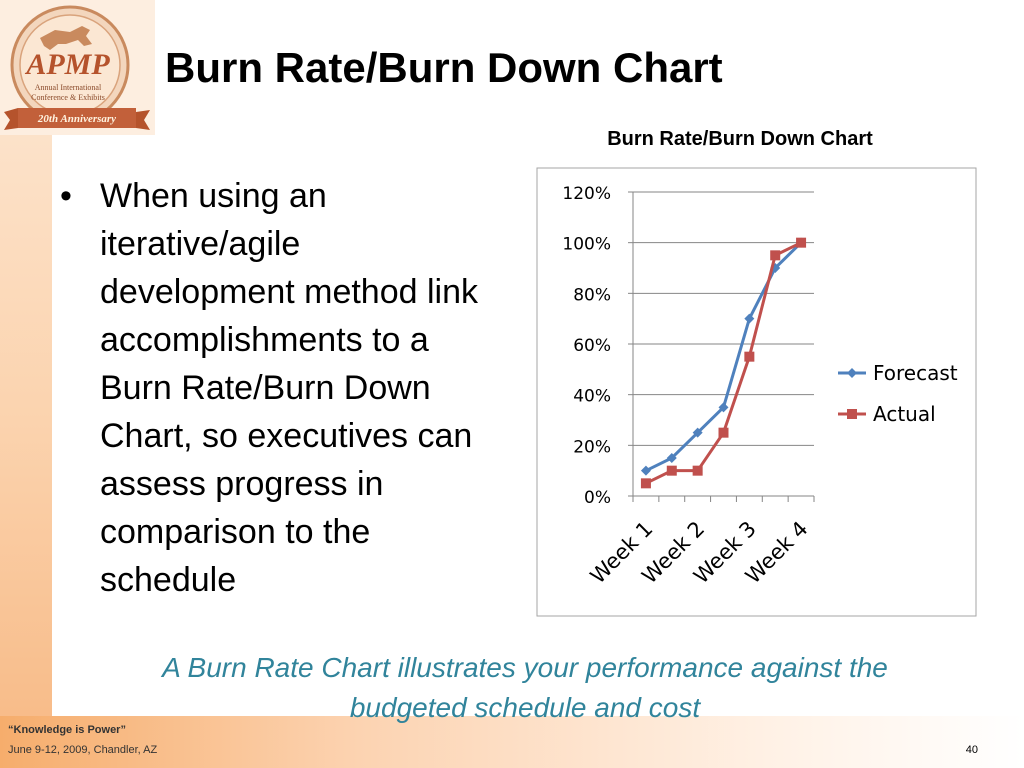 This screenshot has height=768, width=1024. What do you see at coordinates (592, 346) in the screenshot?
I see `y-tick-label: 60%` at bounding box center [592, 346].